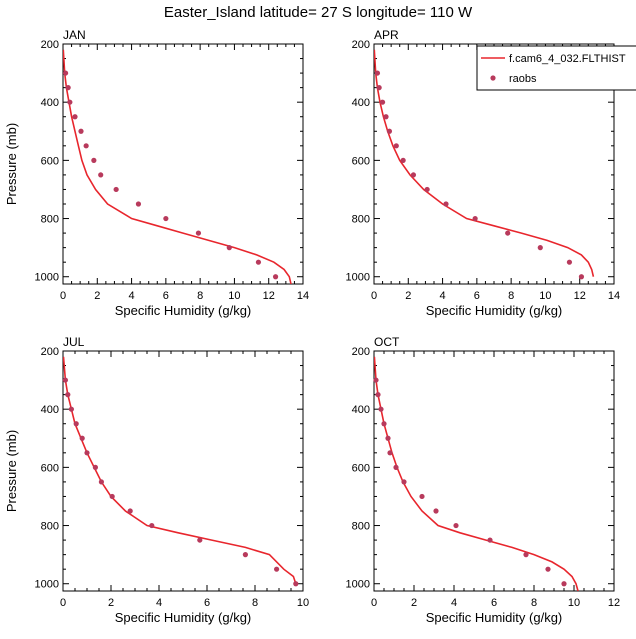  I want to click on legend-box, so click(556, 68).